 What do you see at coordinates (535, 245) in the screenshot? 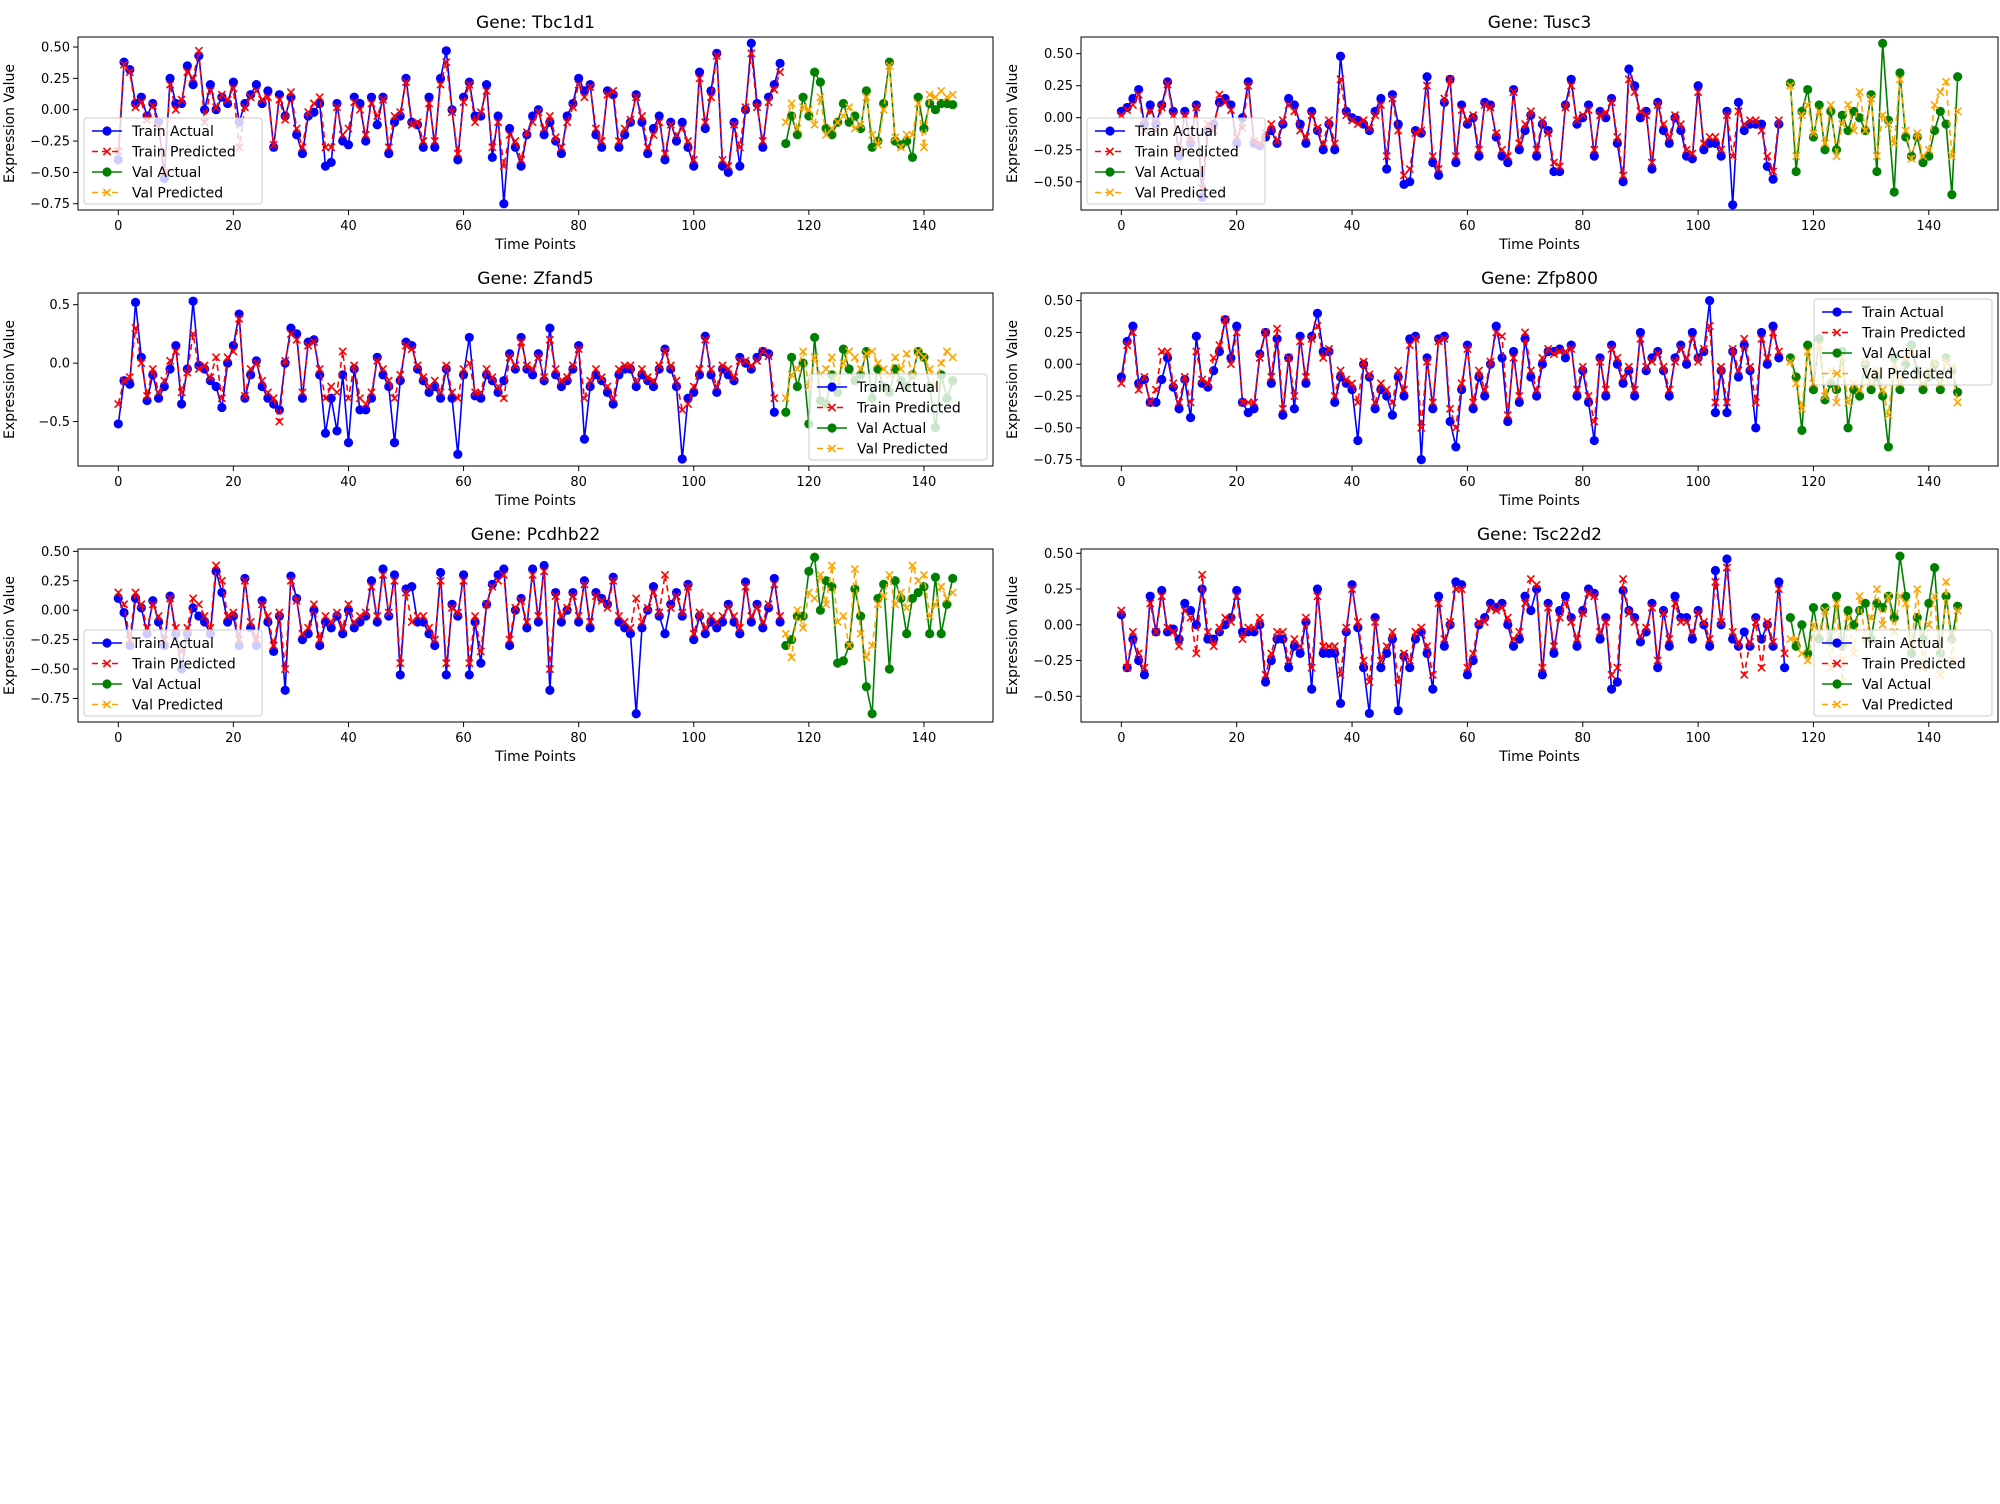
I see `x-axis-label: Time Points` at bounding box center [535, 245].